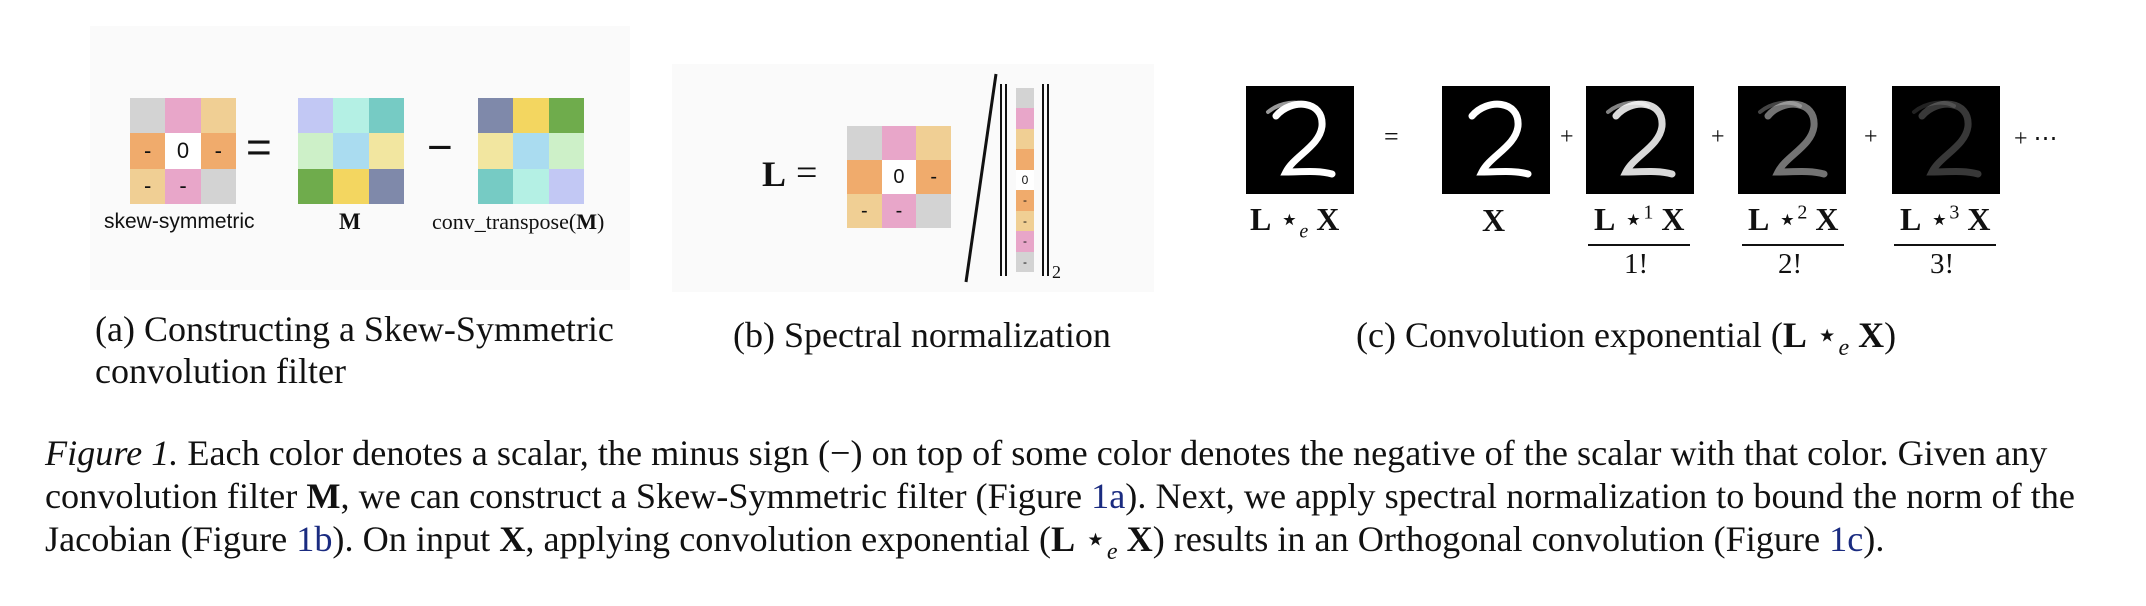  I want to click on vector-cell-7: -, so click(1025, 241).